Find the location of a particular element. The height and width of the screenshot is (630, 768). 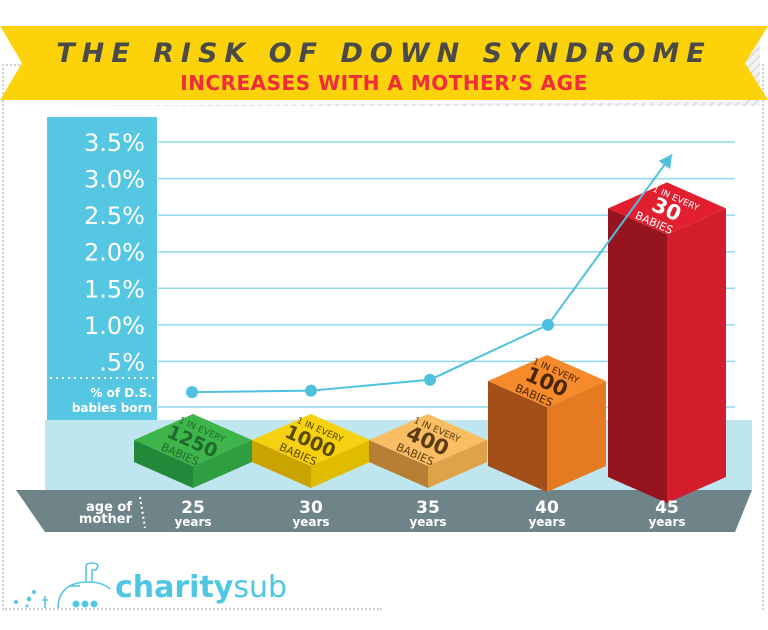

x-tick-age: 35 is located at coordinates (428, 508).